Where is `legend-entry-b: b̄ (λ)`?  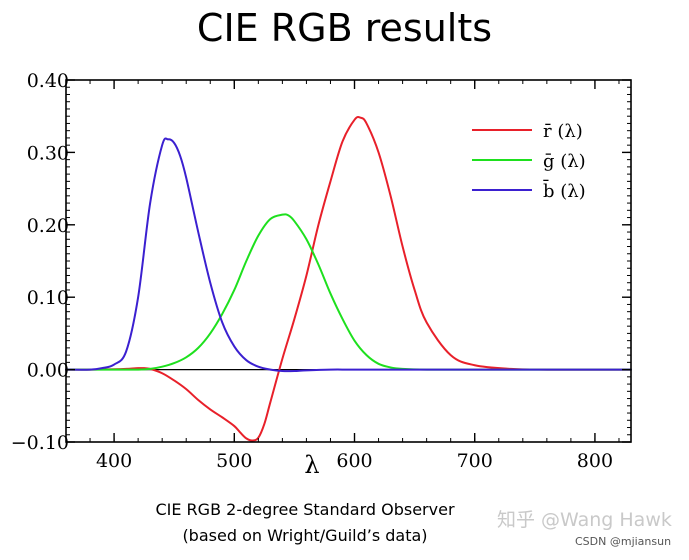 legend-entry-b: b̄ (λ) is located at coordinates (529, 190).